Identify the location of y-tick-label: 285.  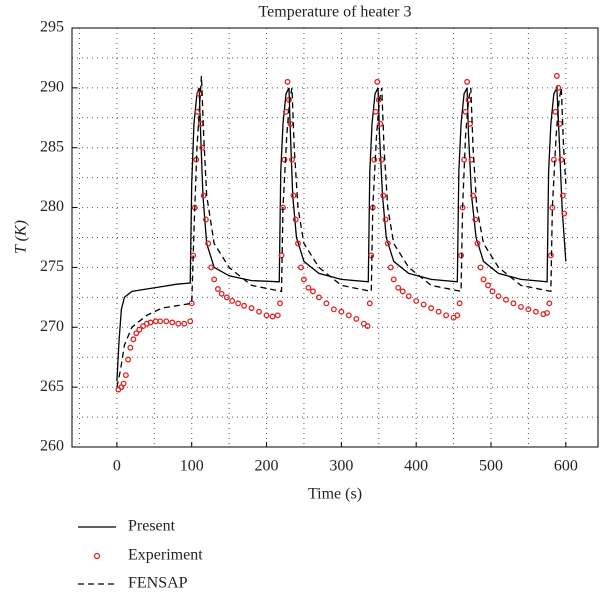
(52, 146).